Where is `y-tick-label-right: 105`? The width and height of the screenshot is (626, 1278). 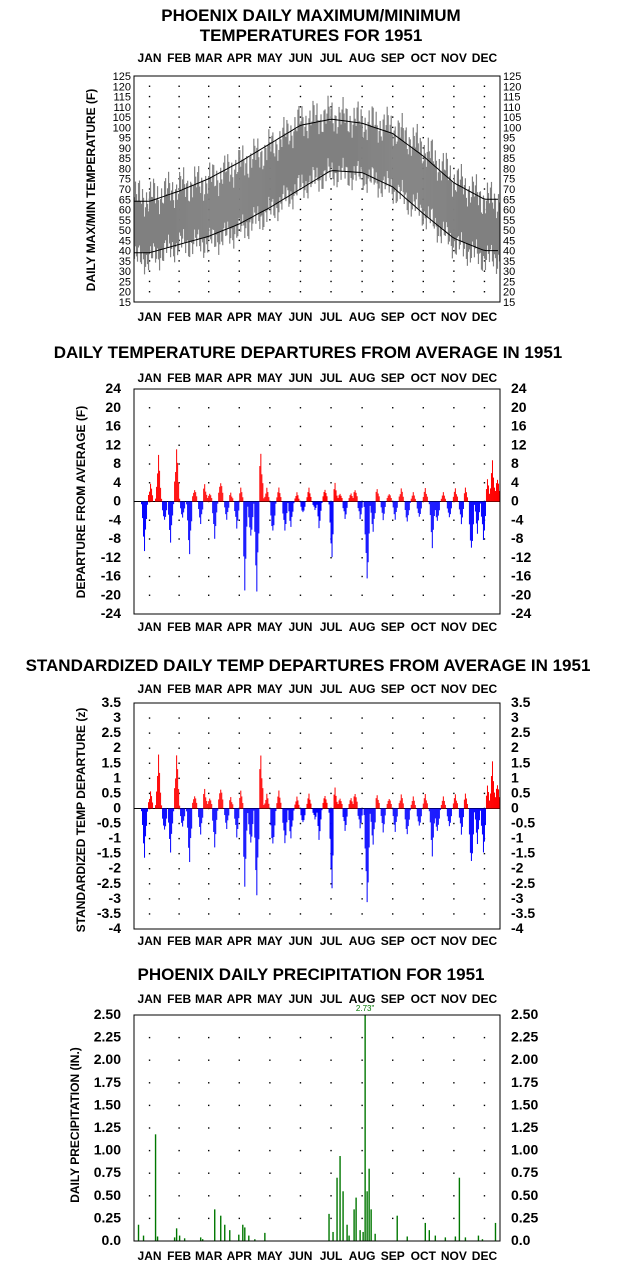 y-tick-label-right: 105 is located at coordinates (512, 118).